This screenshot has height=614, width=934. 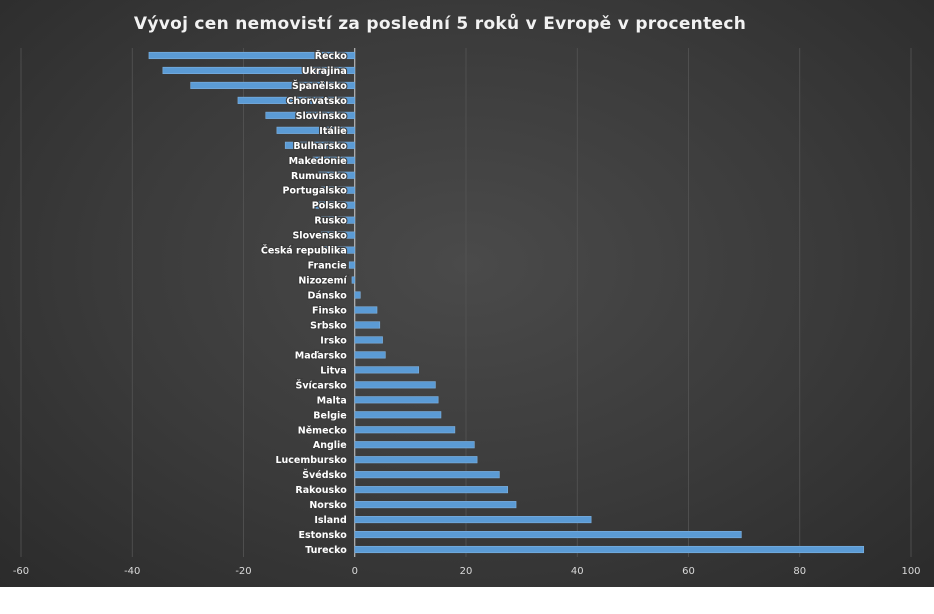 I want to click on category-label: Itálie, so click(x=332, y=131).